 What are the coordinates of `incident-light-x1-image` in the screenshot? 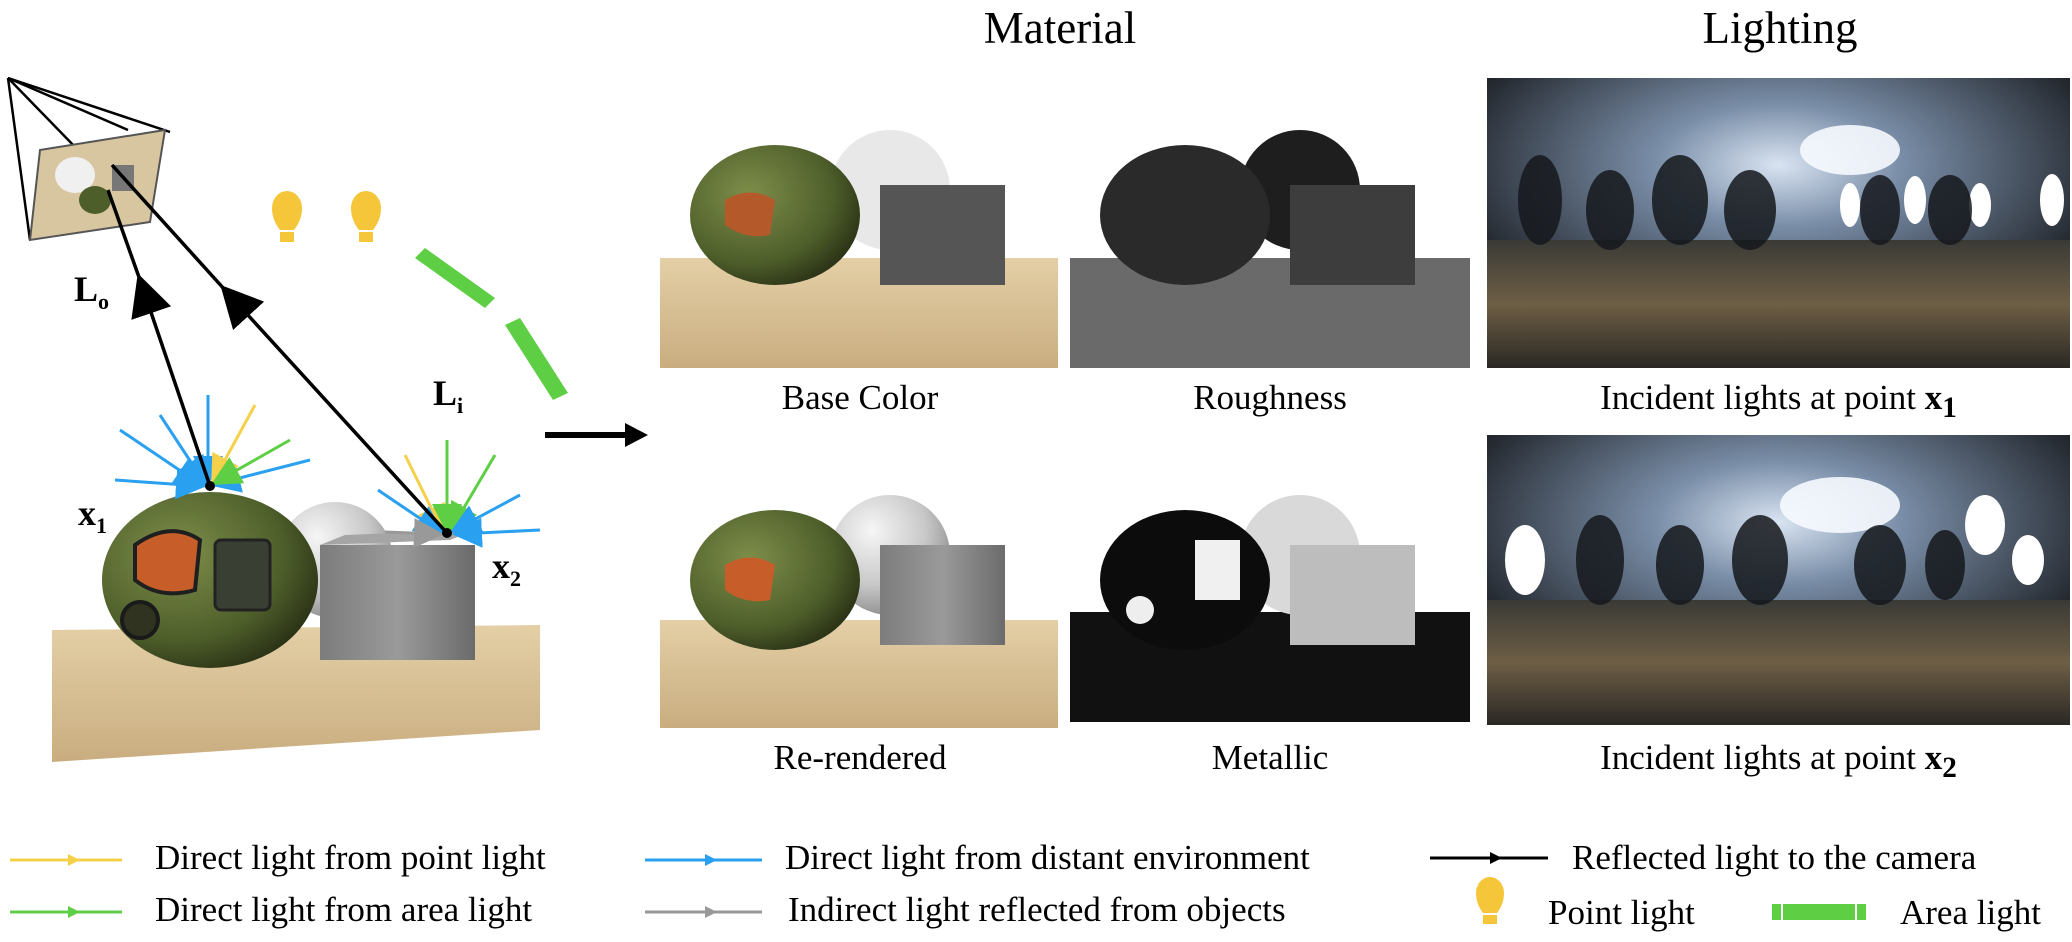 It's located at (1778, 223).